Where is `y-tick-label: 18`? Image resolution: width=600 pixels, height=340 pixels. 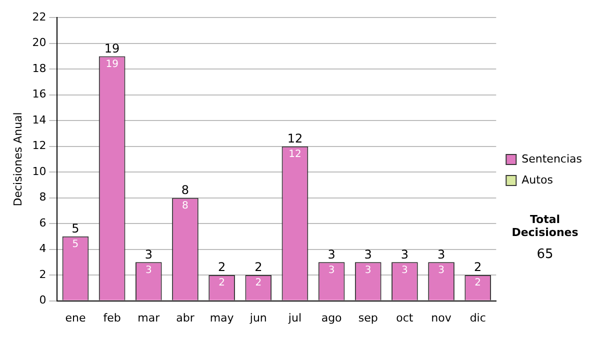 y-tick-label: 18 is located at coordinates (39, 68).